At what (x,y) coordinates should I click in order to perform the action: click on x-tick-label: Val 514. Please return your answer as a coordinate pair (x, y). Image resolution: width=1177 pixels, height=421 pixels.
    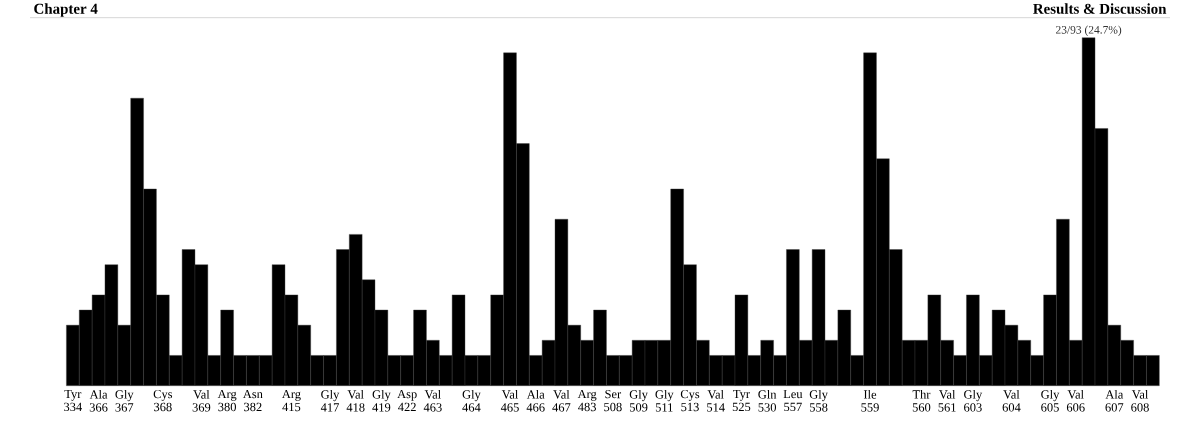
    Looking at the image, I should click on (716, 401).